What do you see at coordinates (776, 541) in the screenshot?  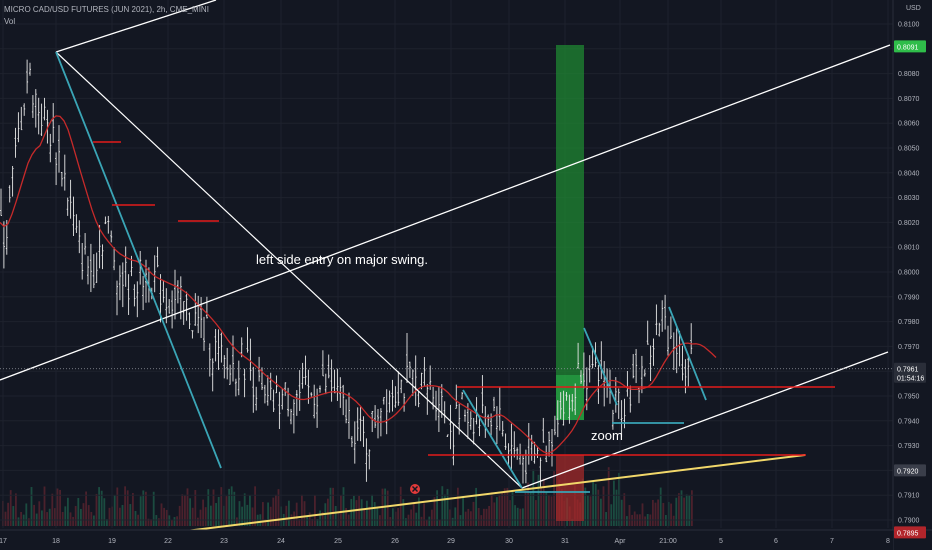 I see `time-tick-label: 6` at bounding box center [776, 541].